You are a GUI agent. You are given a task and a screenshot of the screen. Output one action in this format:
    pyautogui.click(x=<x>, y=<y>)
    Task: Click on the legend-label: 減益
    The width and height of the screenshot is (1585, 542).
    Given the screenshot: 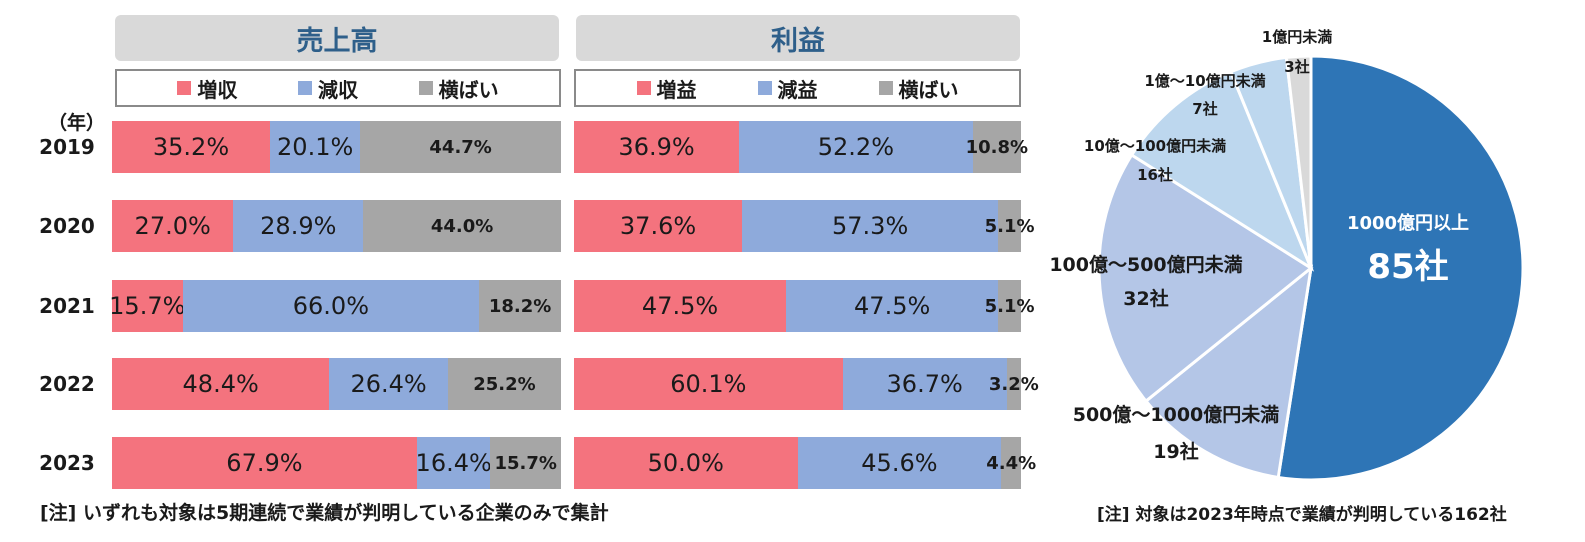 What is the action you would take?
    pyautogui.click(x=797, y=89)
    